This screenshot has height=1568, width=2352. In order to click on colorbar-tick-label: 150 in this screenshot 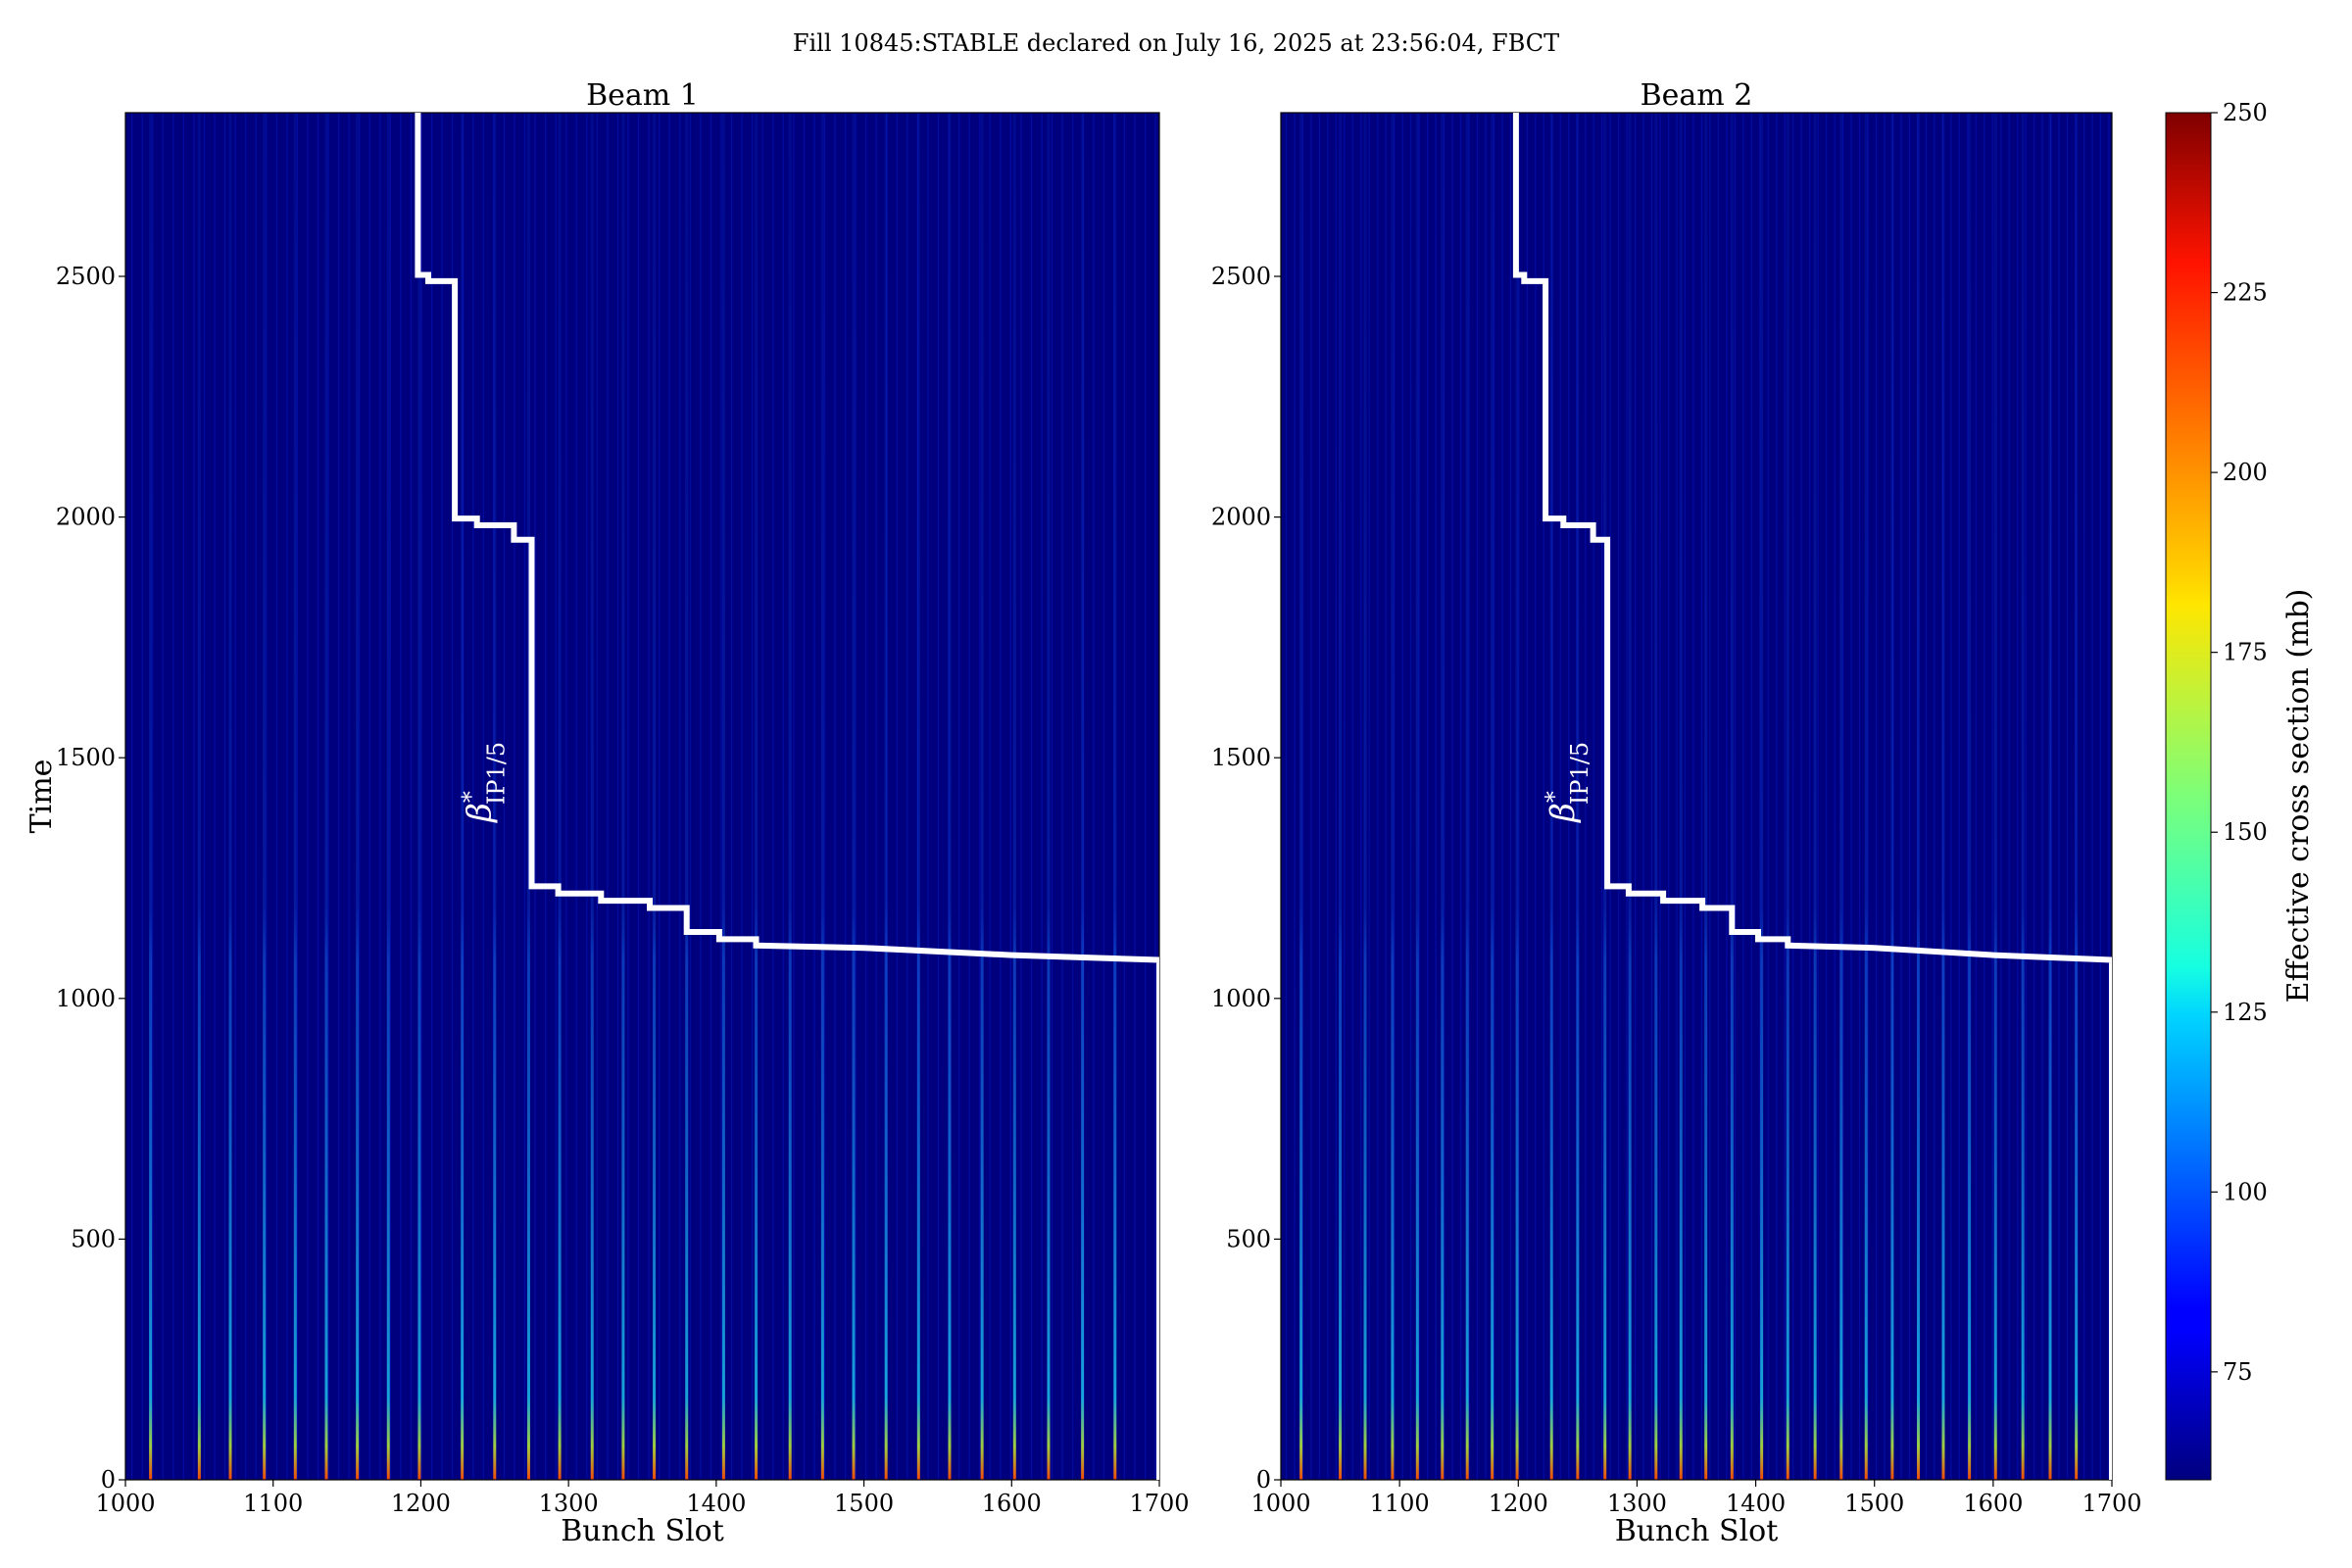, I will do `click(2245, 832)`.